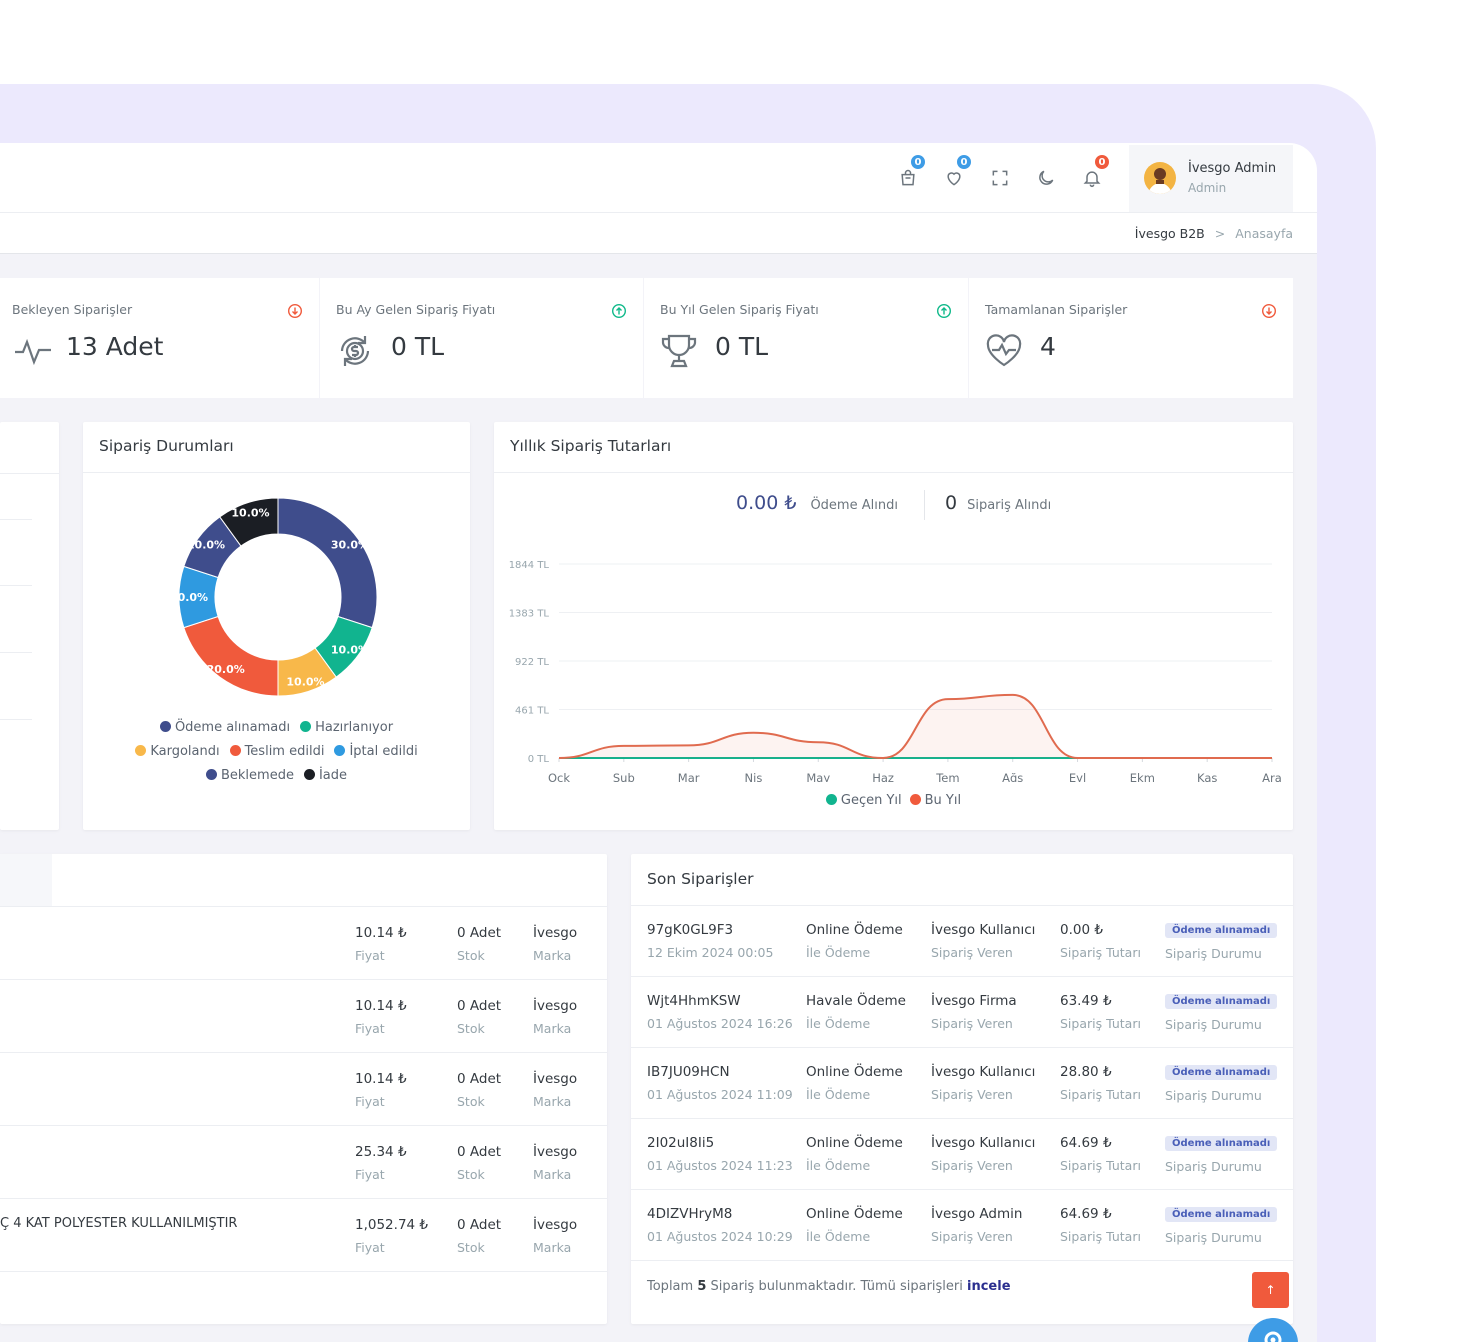  What do you see at coordinates (1270, 1290) in the screenshot?
I see `scroll-to-top-button: ↑` at bounding box center [1270, 1290].